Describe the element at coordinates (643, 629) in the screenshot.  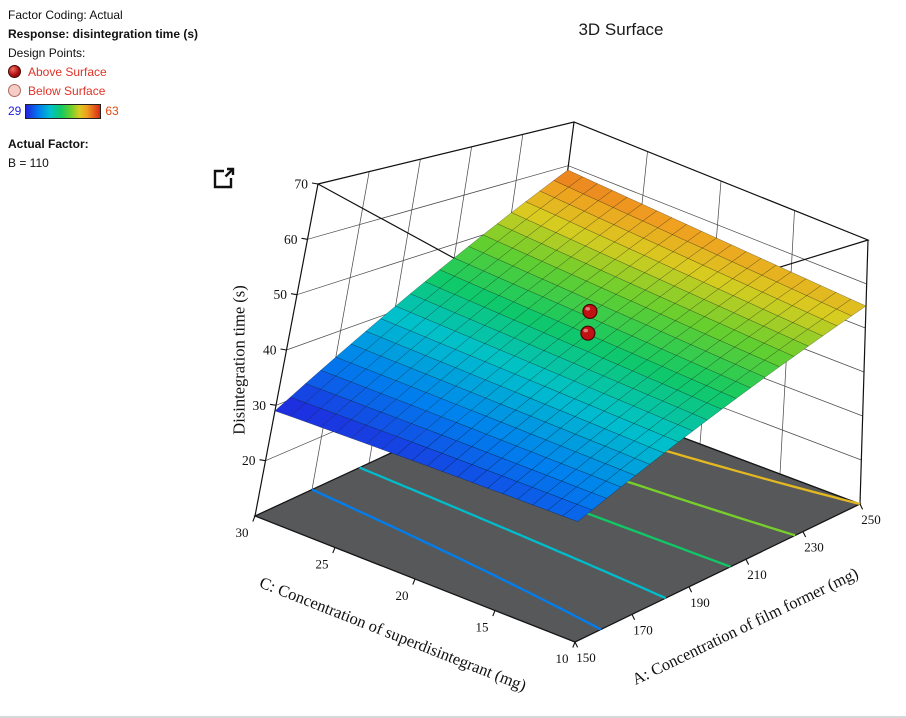
I see `x-axis-tick-label: 170` at that location.